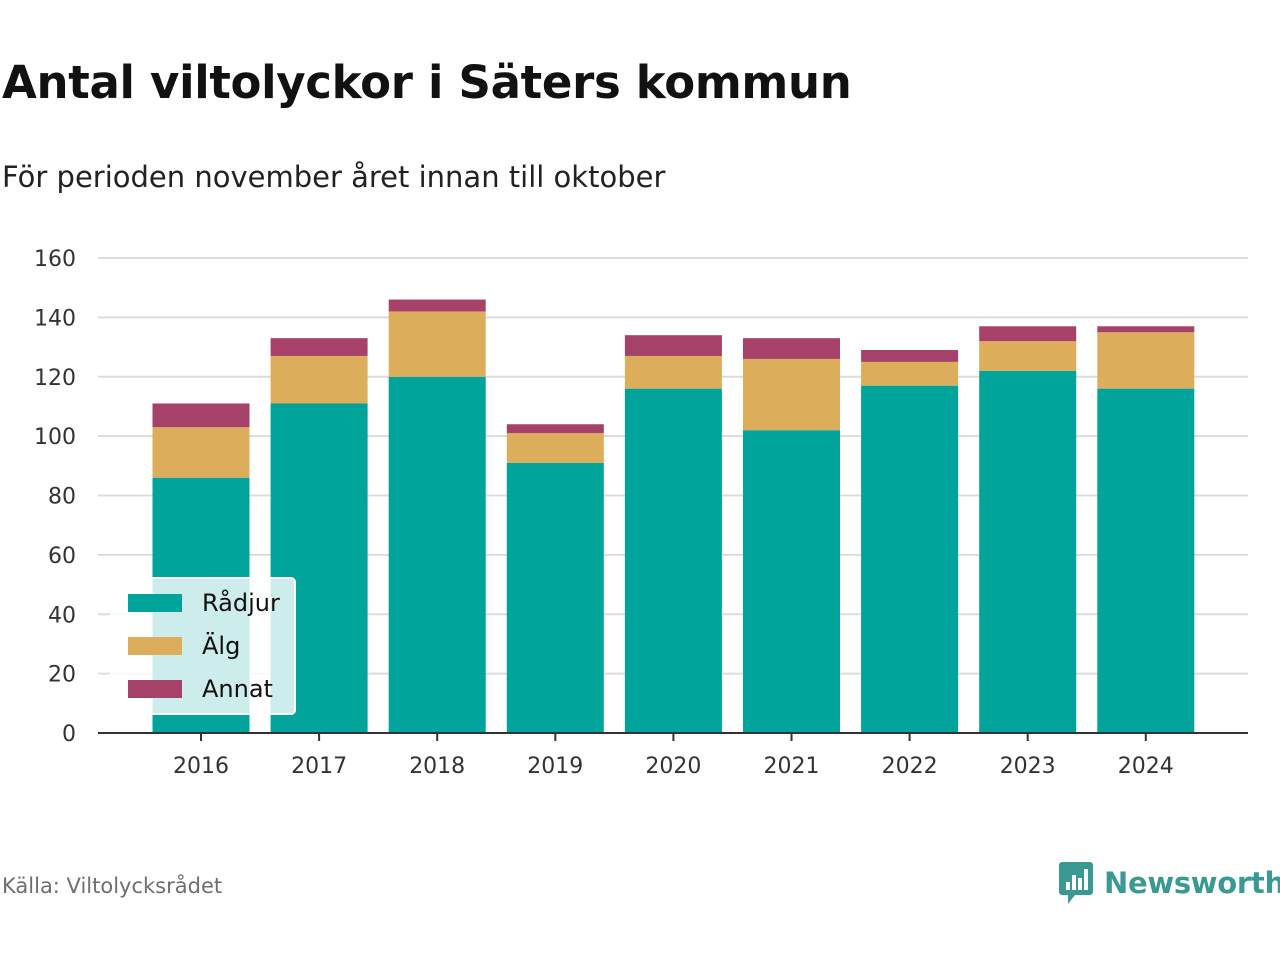  Describe the element at coordinates (62, 675) in the screenshot. I see `y-tick-label: 20` at that location.